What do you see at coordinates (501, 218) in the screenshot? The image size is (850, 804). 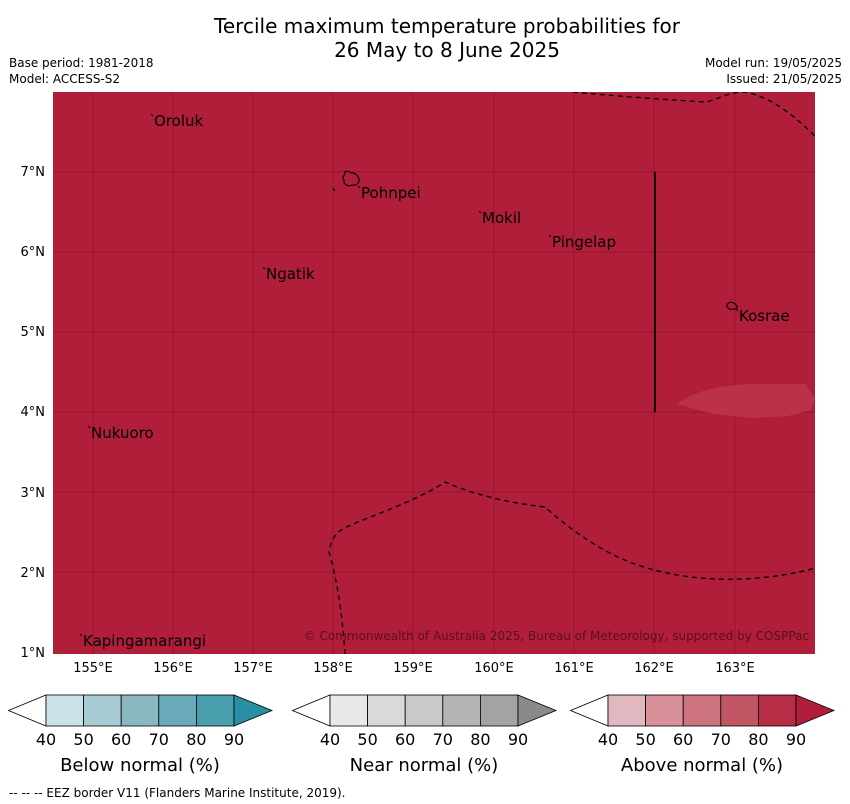 I see `place-label-mokil: Mokil` at bounding box center [501, 218].